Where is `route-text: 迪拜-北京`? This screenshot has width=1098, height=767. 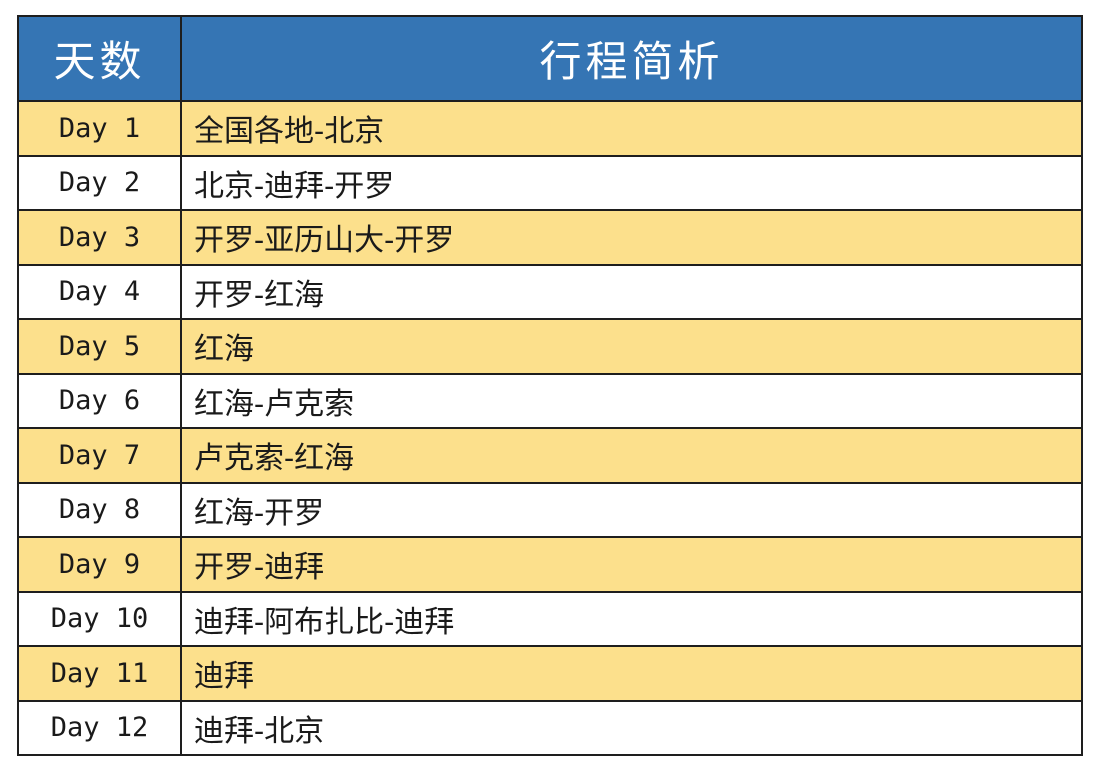
route-text: 迪拜-北京 is located at coordinates (631, 727).